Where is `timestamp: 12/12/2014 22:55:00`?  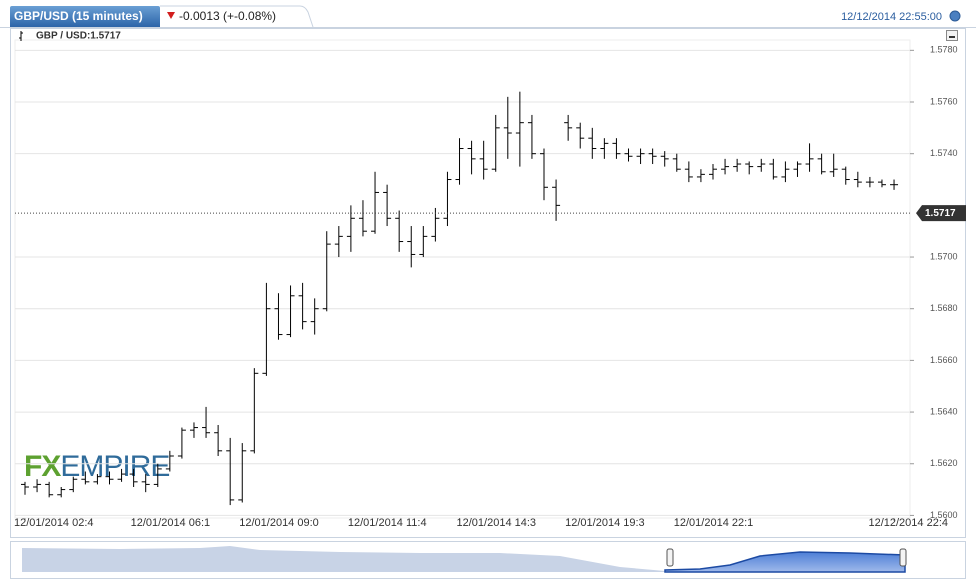
timestamp: 12/12/2014 22:55:00 is located at coordinates (891, 17).